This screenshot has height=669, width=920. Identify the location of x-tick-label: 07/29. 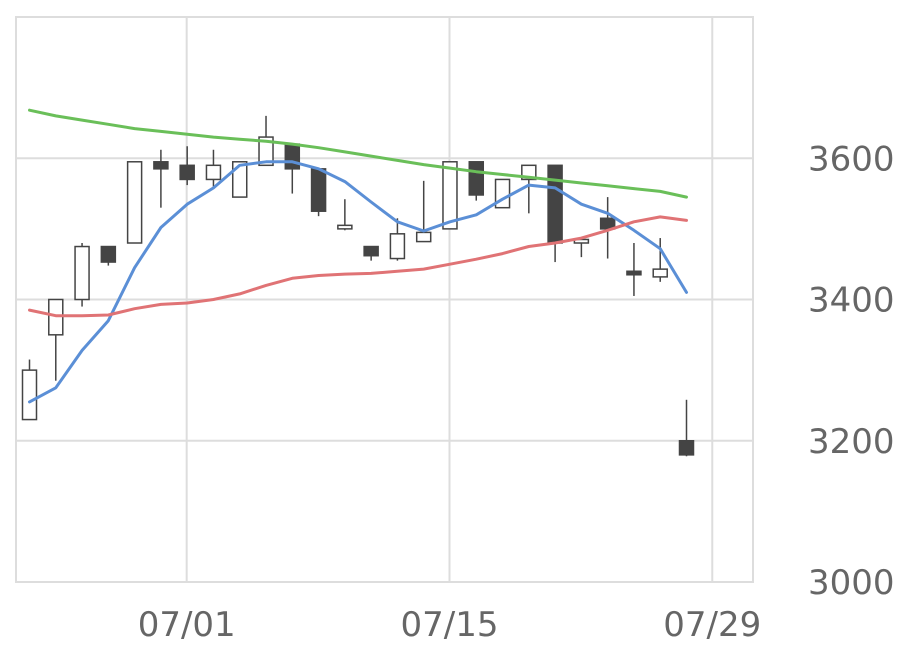
(712, 625).